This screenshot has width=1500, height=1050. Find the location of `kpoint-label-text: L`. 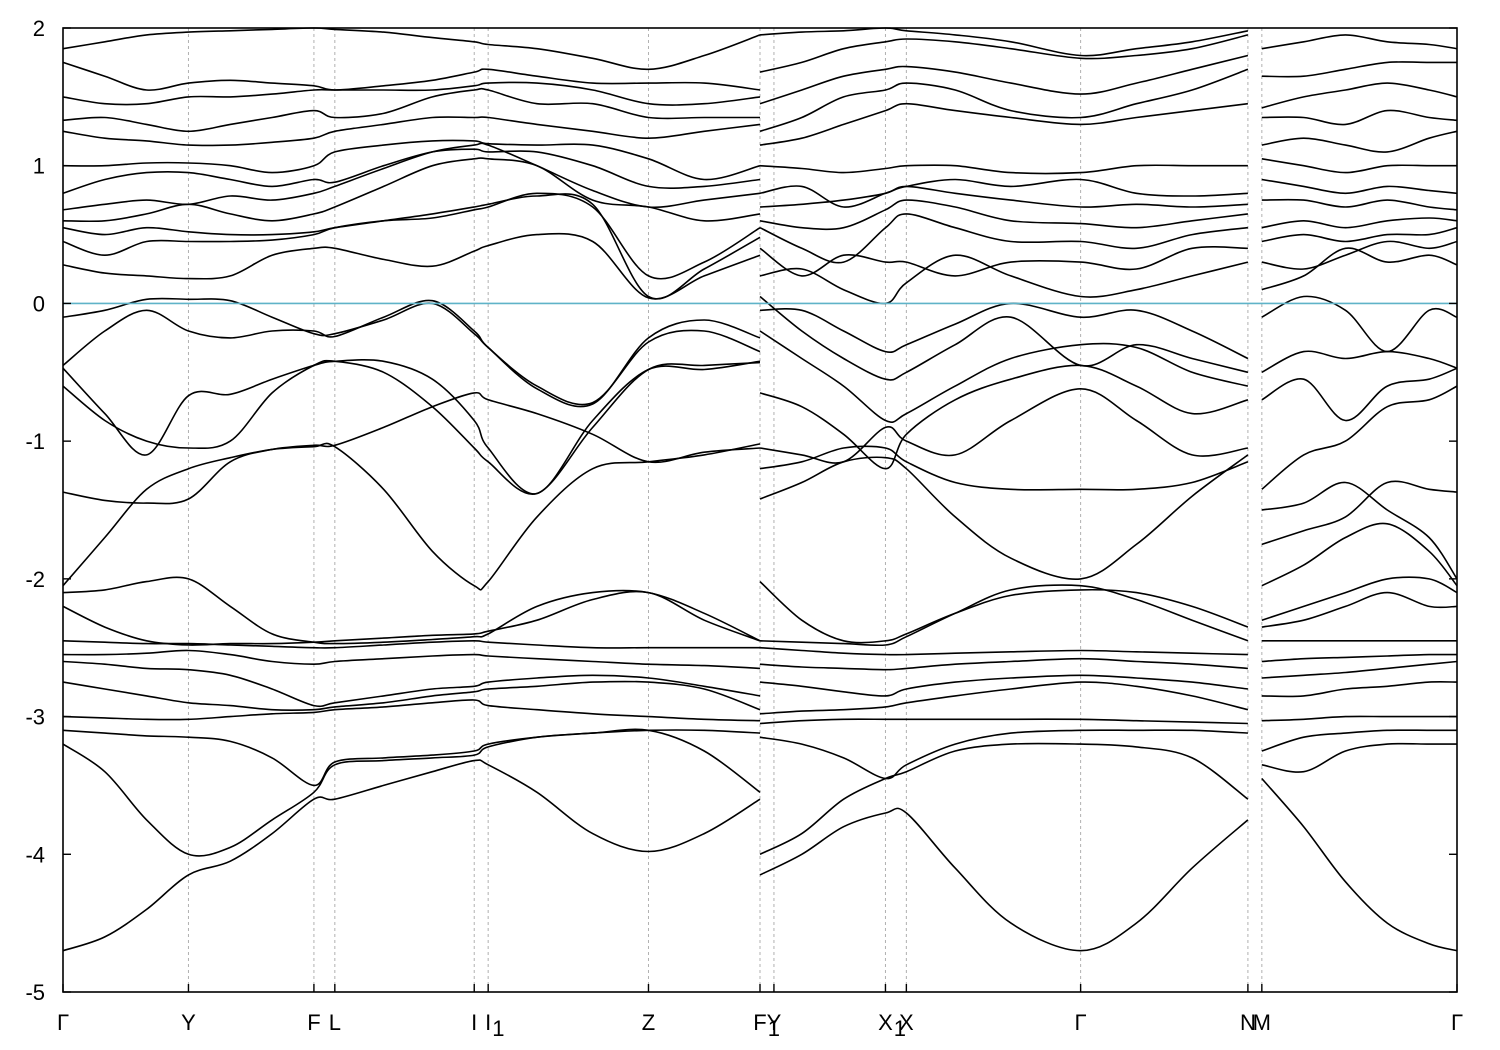

kpoint-label-text: L is located at coordinates (335, 1022).